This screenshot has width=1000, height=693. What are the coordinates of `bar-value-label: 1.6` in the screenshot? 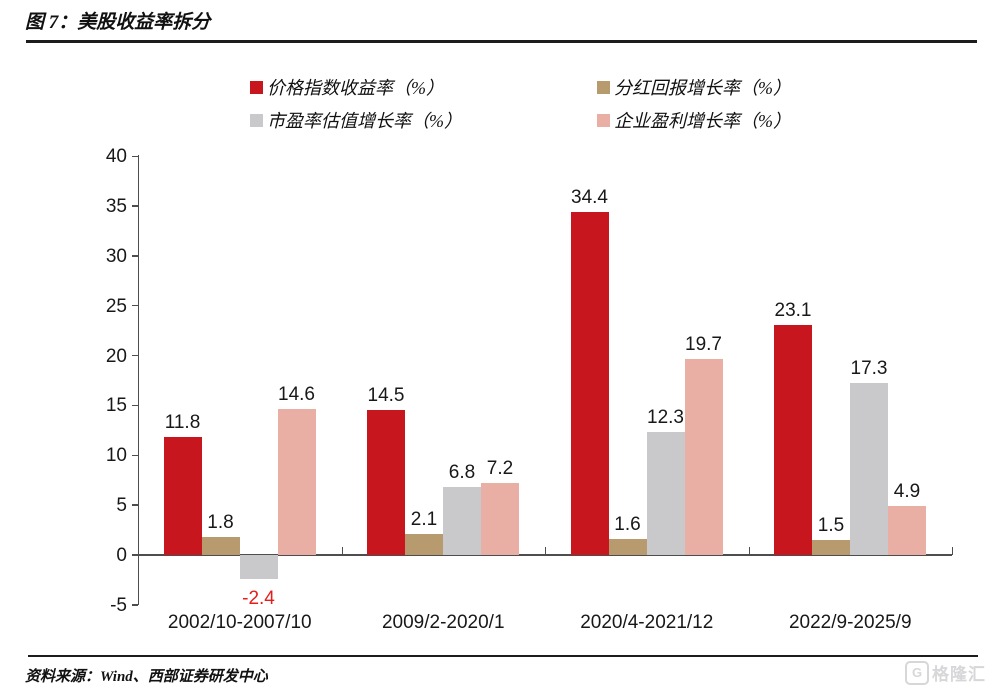 It's located at (627, 525).